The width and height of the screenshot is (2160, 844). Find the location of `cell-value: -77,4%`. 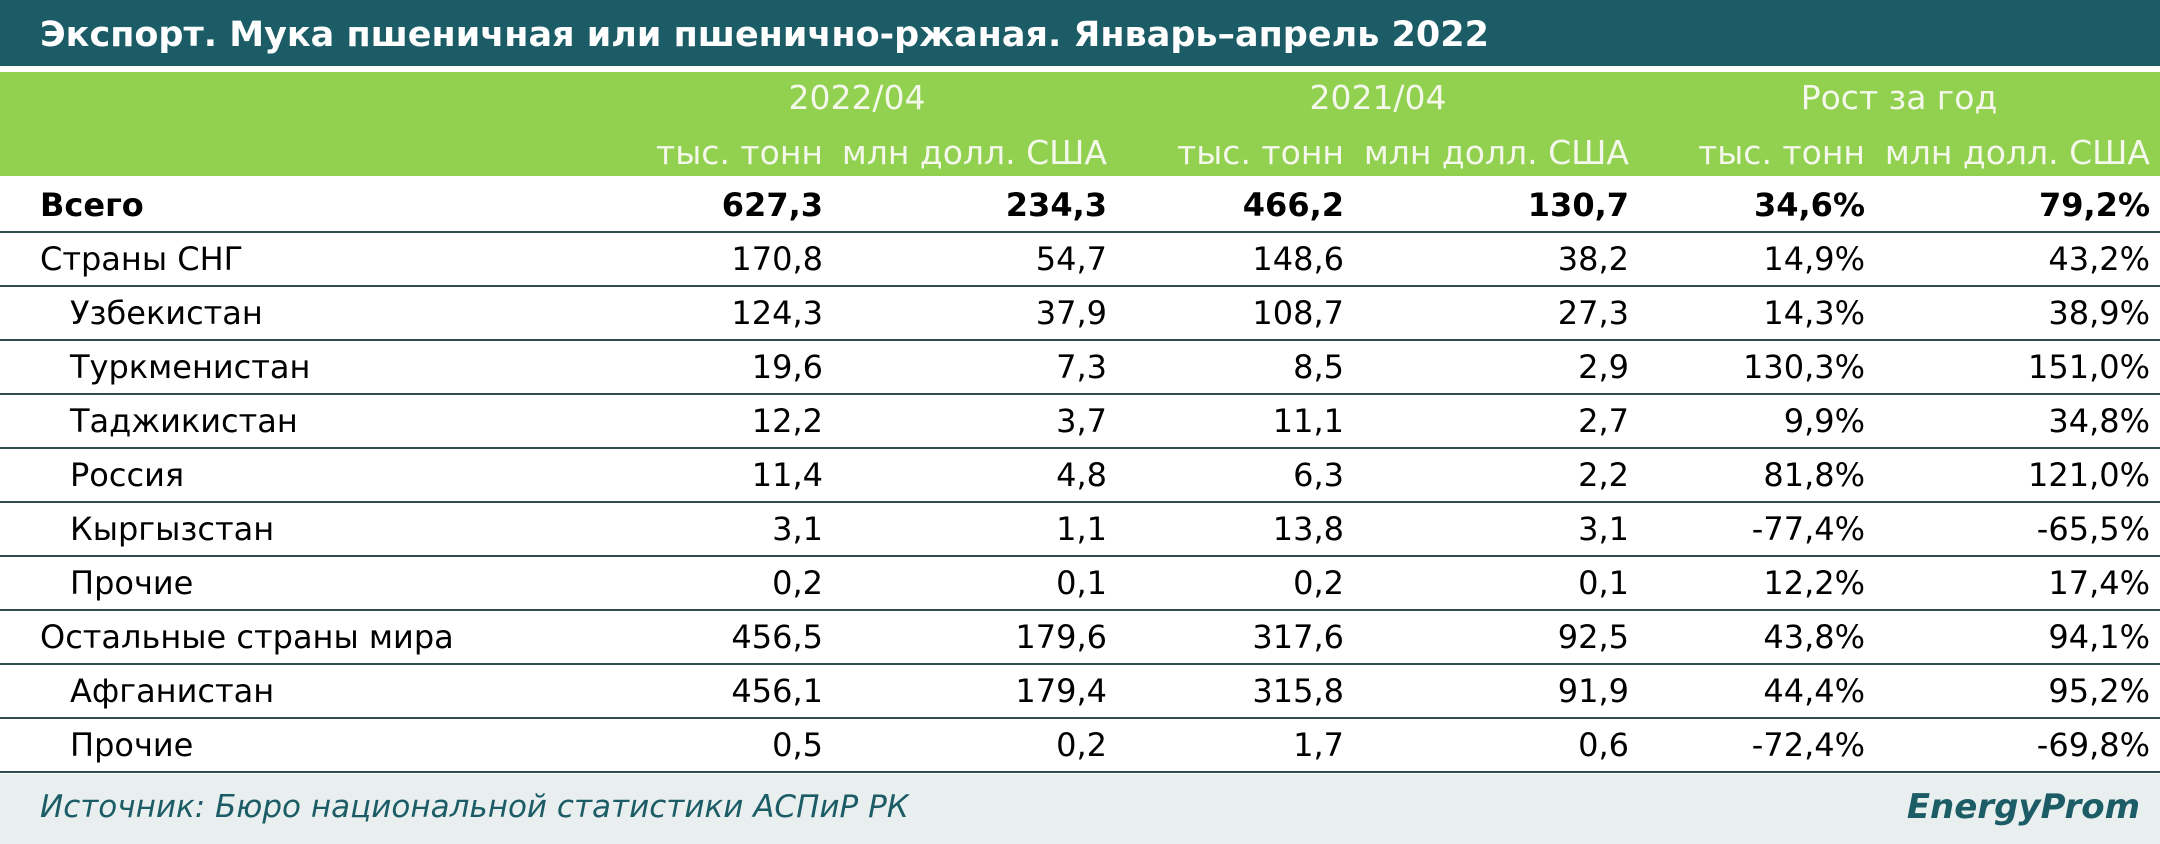

cell-value: -77,4% is located at coordinates (1808, 529).